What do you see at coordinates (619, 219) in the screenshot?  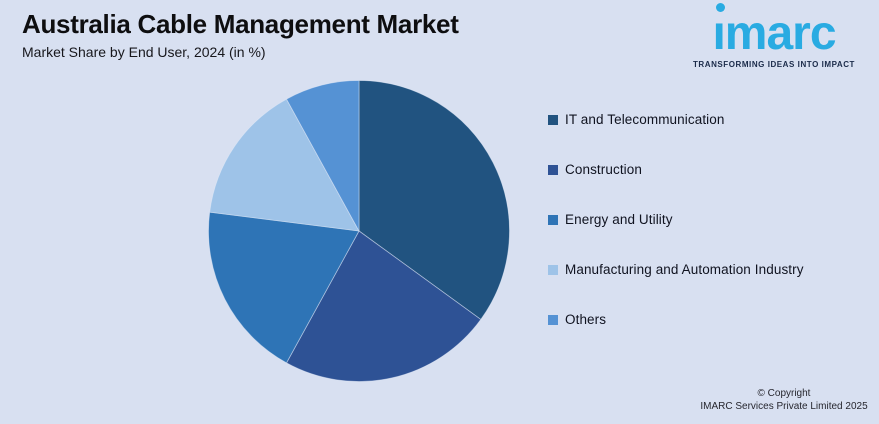 I see `legend-label: Energy and Utility` at bounding box center [619, 219].